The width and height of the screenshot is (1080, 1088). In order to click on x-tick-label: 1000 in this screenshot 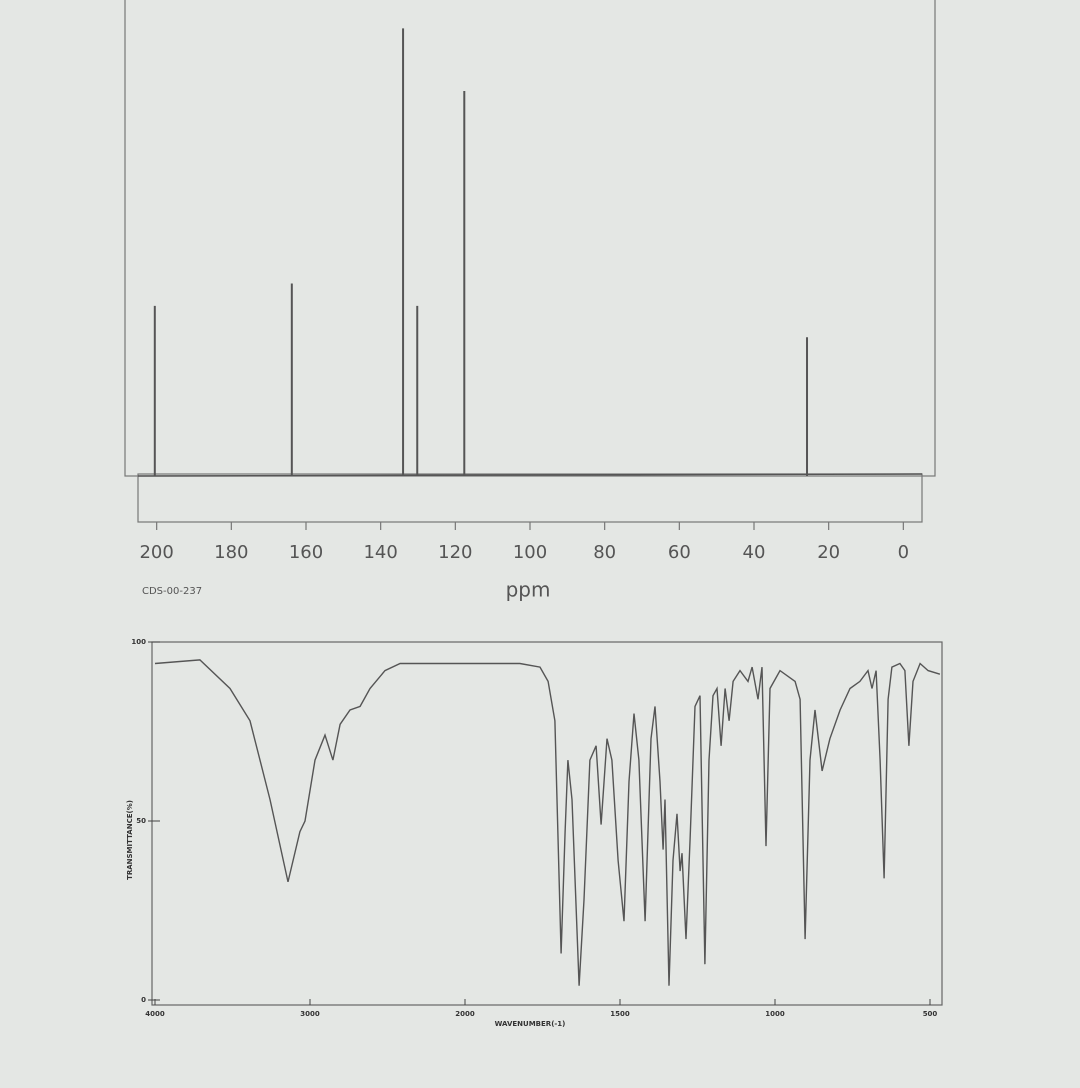, I will do `click(775, 1014)`.